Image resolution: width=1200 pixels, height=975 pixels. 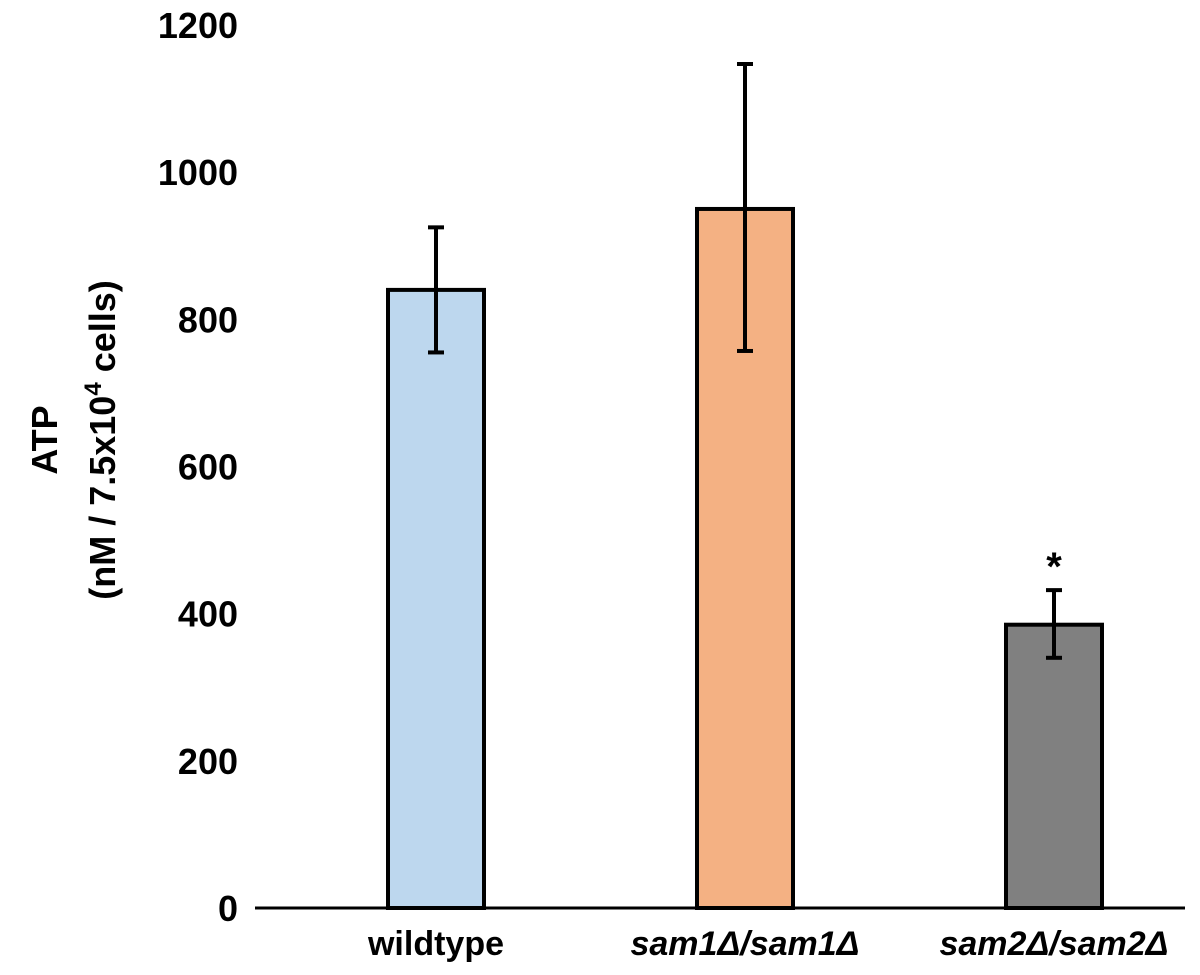 I want to click on y-axis-label-line2-suffix: cells), so click(x=102, y=331).